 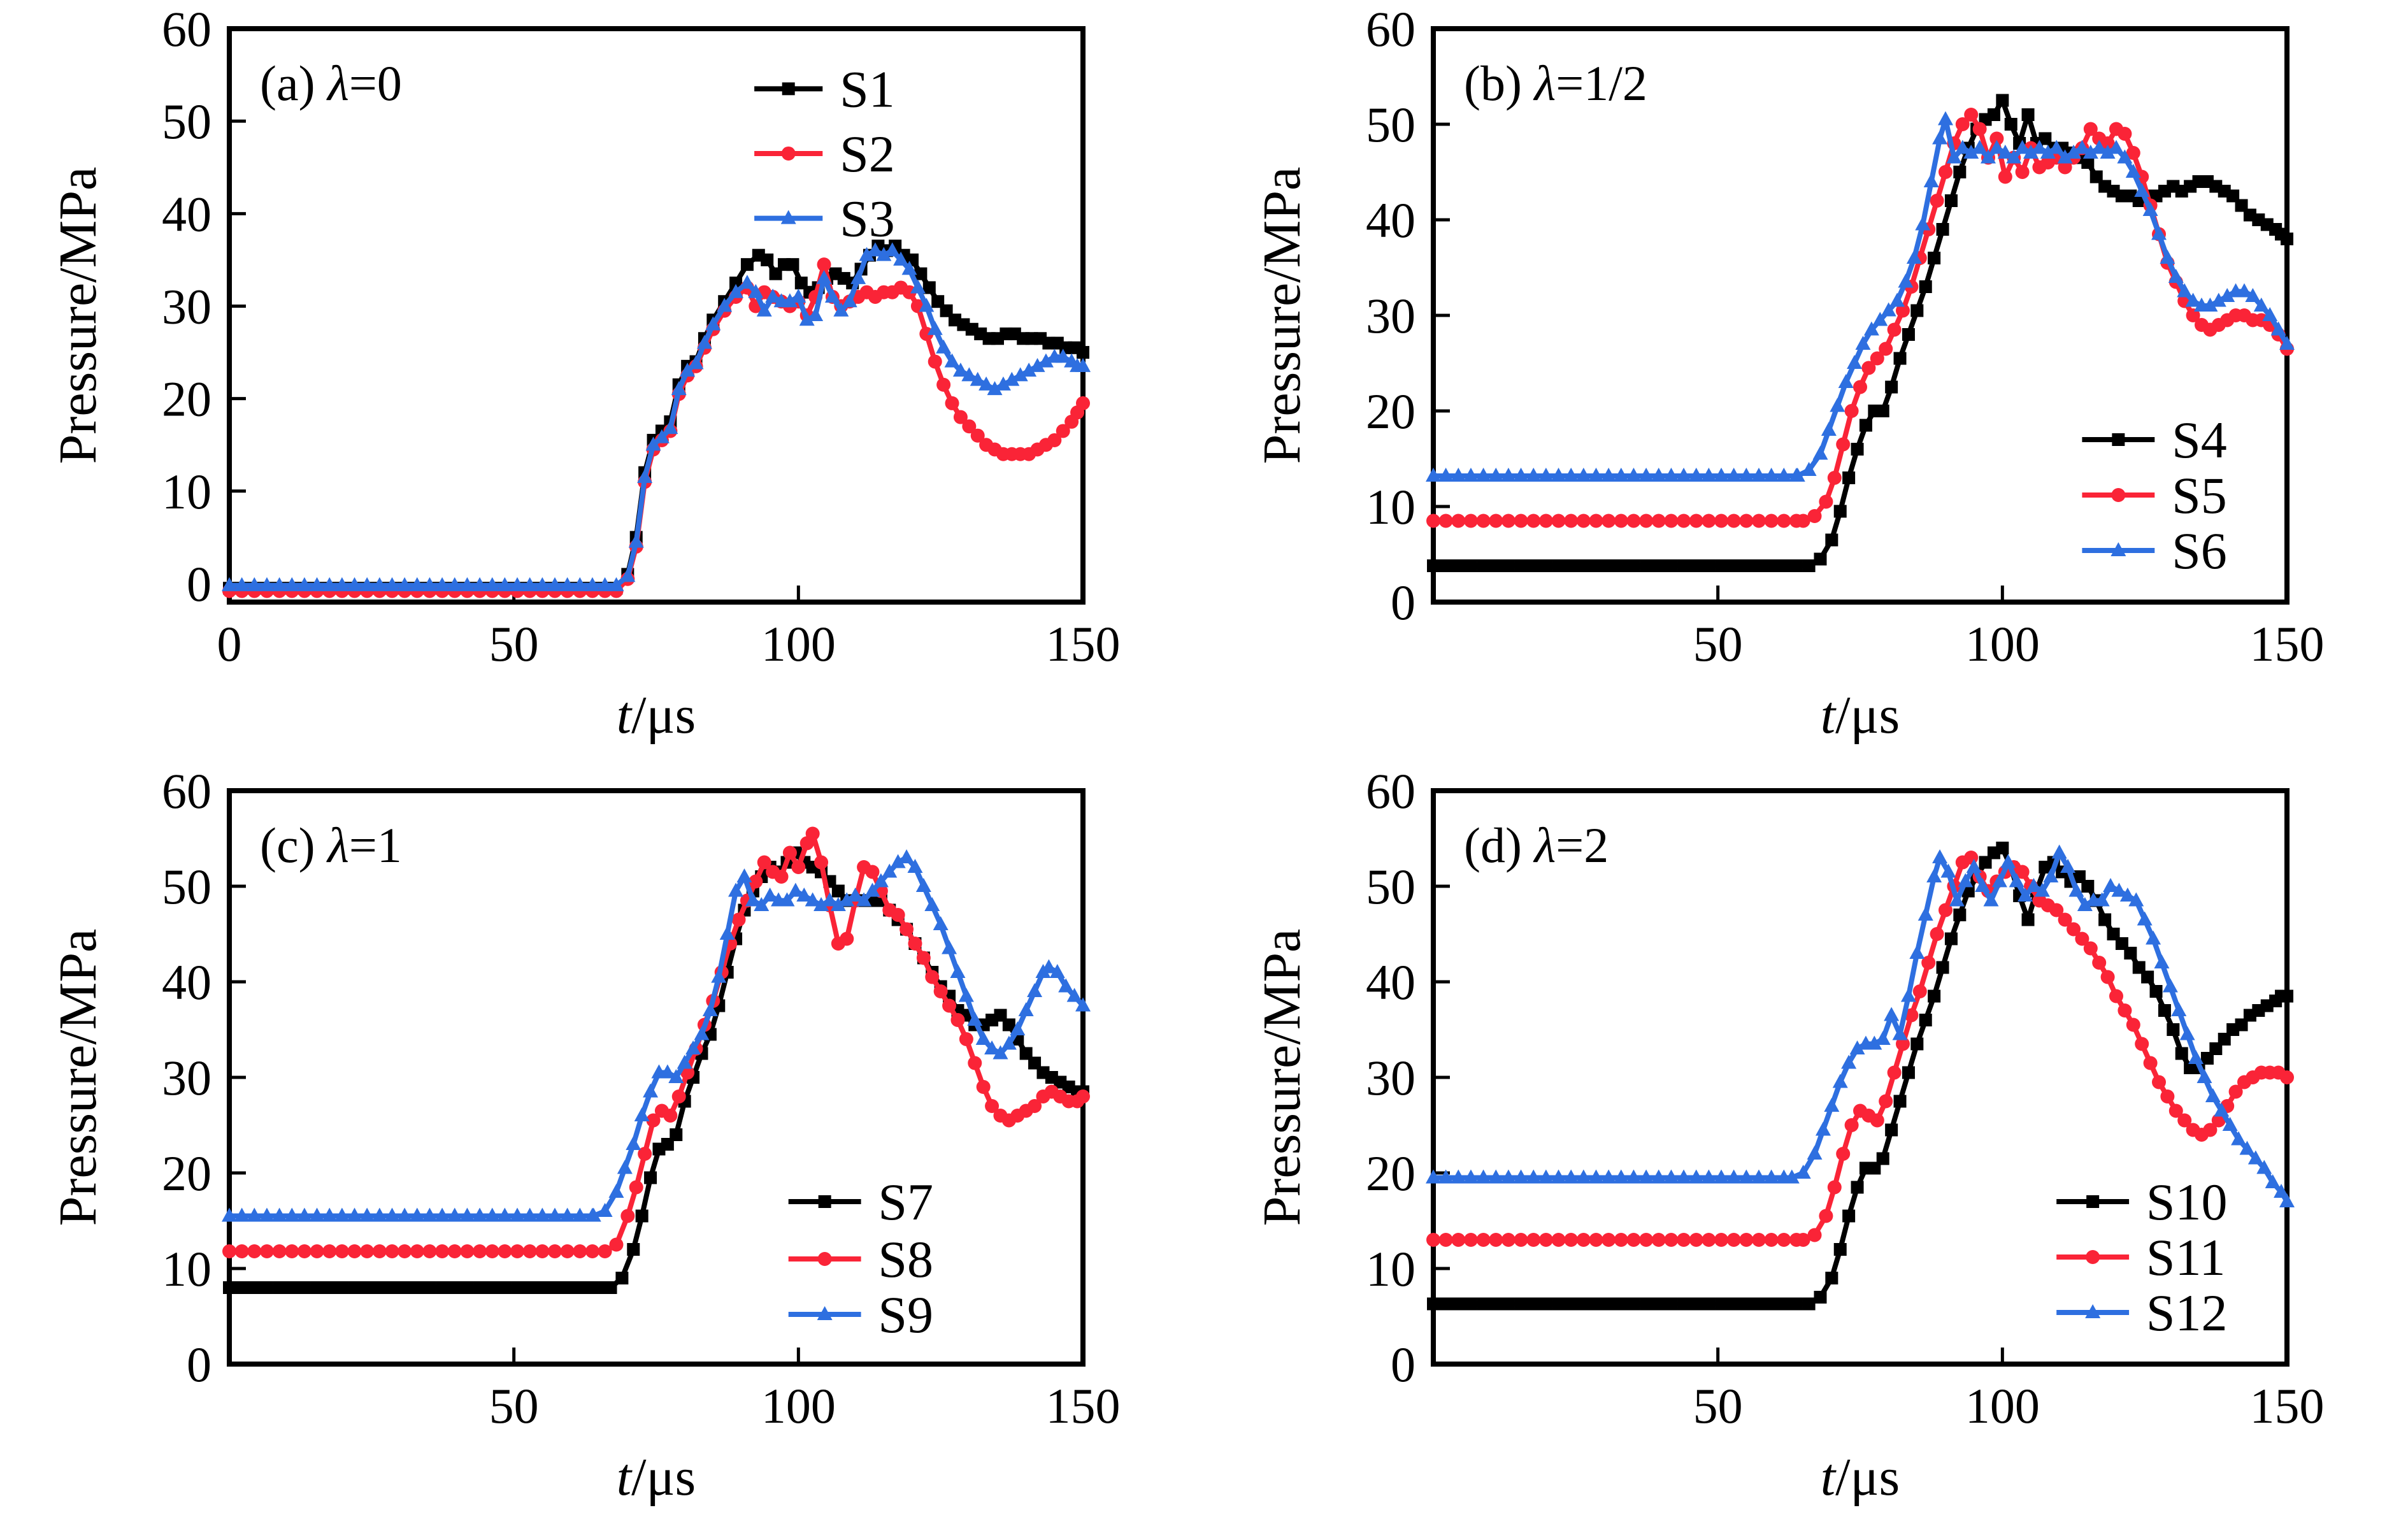 What do you see at coordinates (1390, 1077) in the screenshot?
I see `y-tick-label: 30` at bounding box center [1390, 1077].